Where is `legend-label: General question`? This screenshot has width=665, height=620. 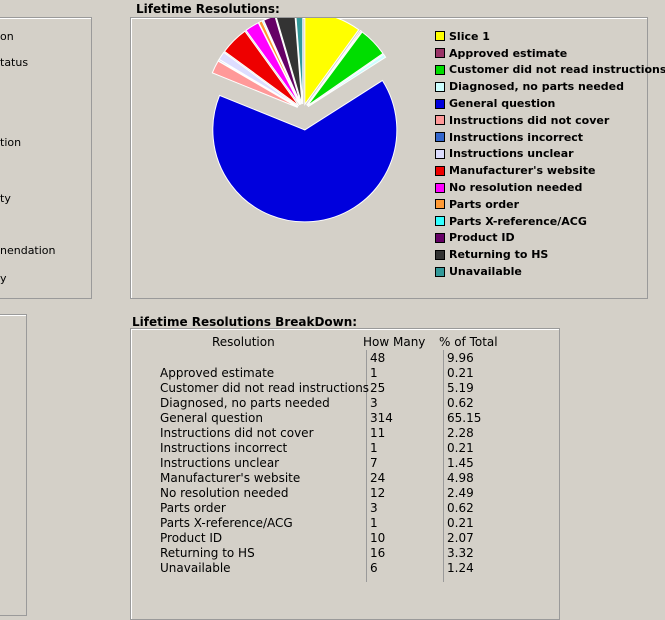 legend-label: General question is located at coordinates (502, 104).